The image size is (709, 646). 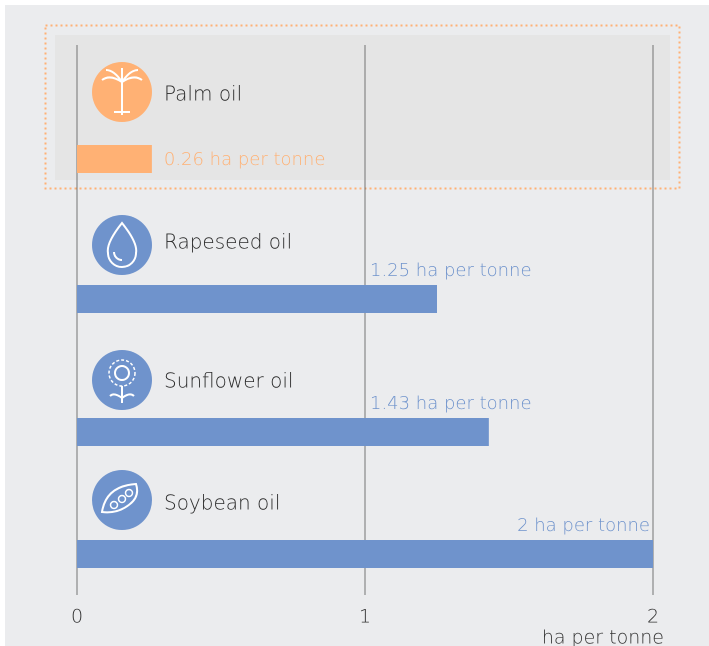 I want to click on category-label: Palm oil, so click(x=203, y=94).